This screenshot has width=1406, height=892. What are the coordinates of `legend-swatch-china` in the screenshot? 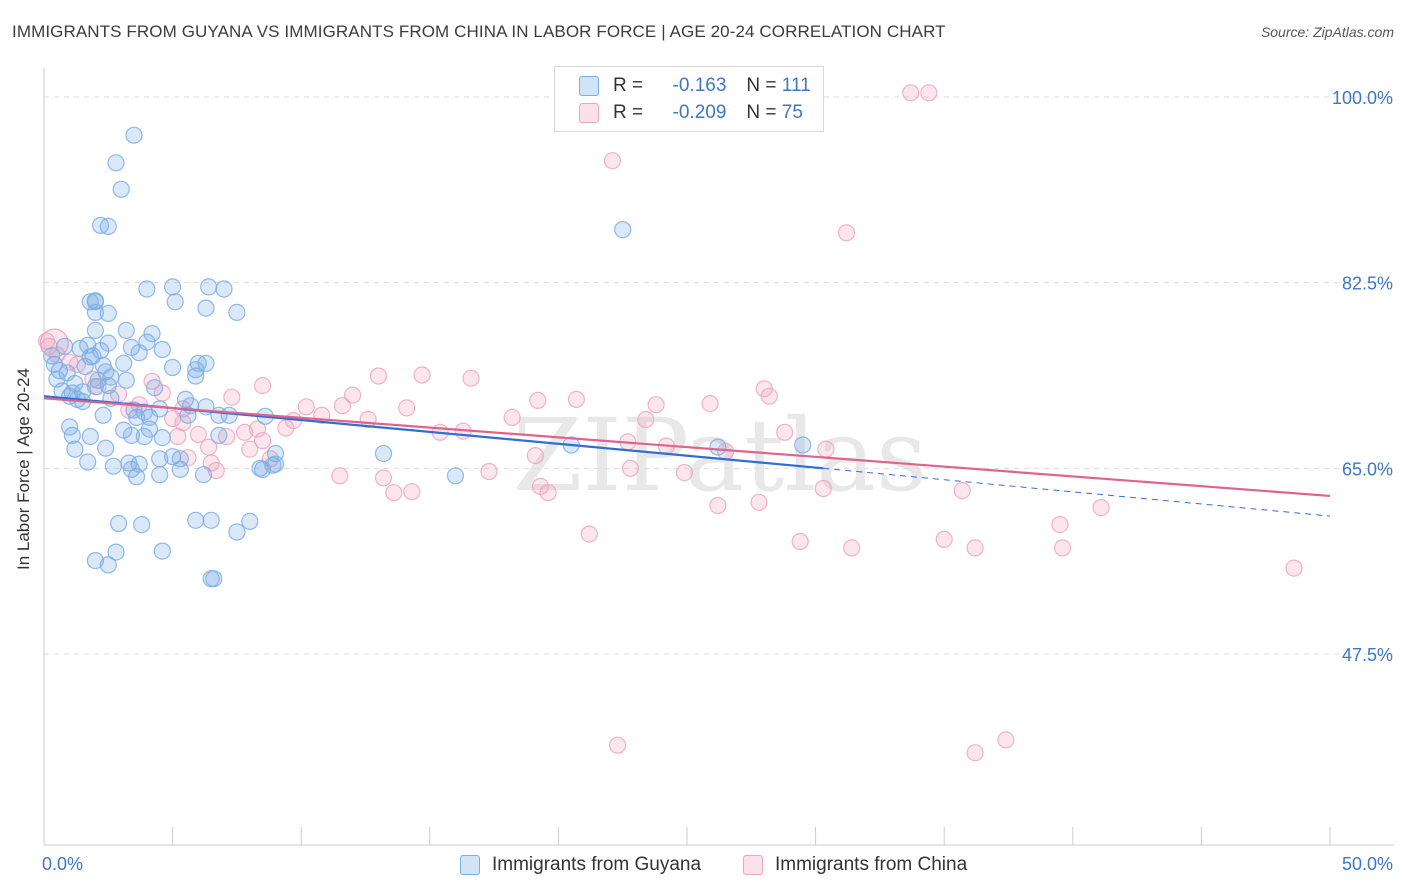 It's located at (589, 113).